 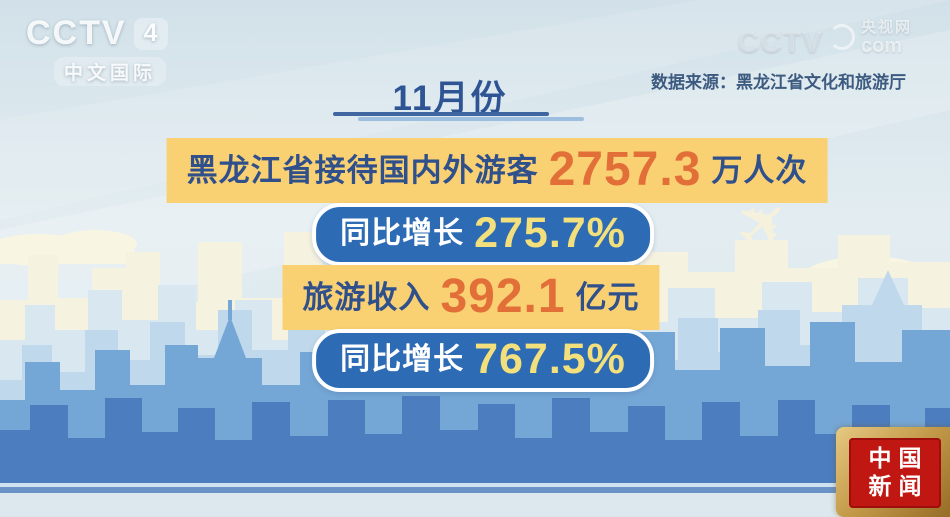 What do you see at coordinates (625, 169) in the screenshot?
I see `stat-value: 2757.3` at bounding box center [625, 169].